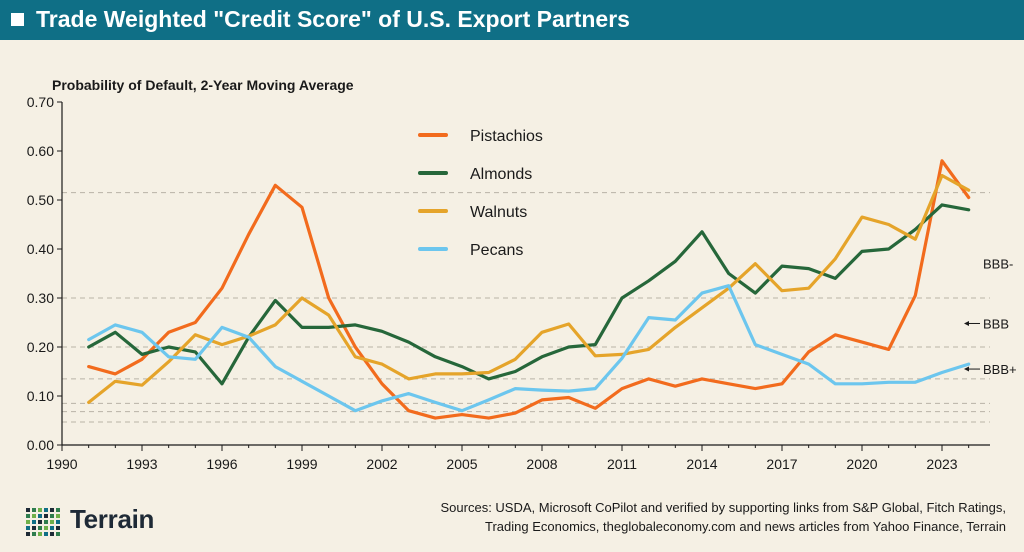 The image size is (1024, 552). I want to click on x-tick-label: 2005, so click(461, 464).